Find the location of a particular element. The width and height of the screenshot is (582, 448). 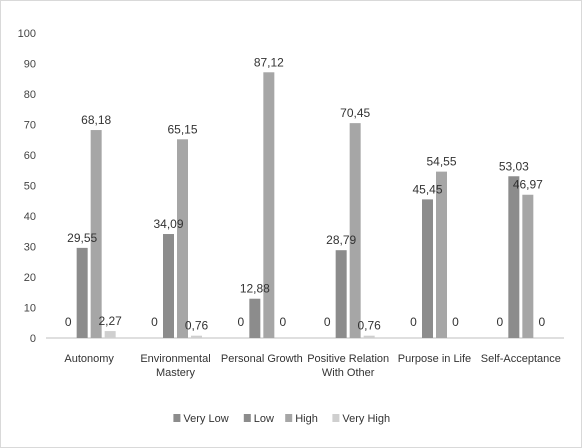

data-label: 68,18 is located at coordinates (96, 120).